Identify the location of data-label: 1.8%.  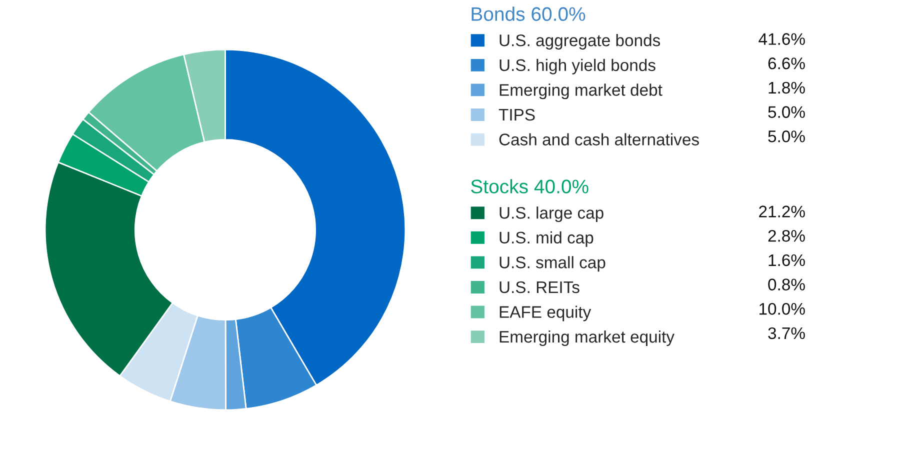
(786, 88).